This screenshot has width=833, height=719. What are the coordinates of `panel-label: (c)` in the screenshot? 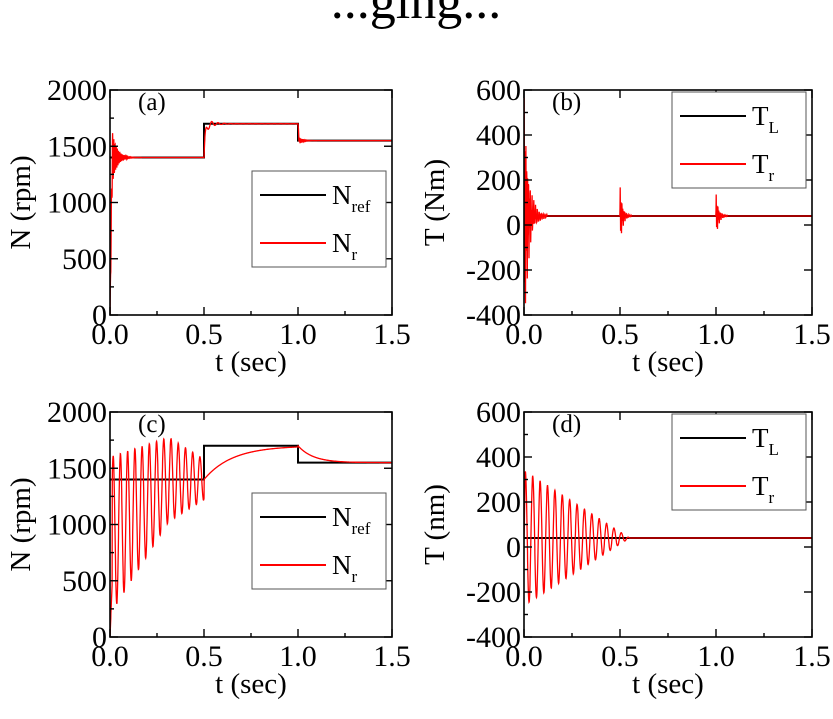 It's located at (152, 424).